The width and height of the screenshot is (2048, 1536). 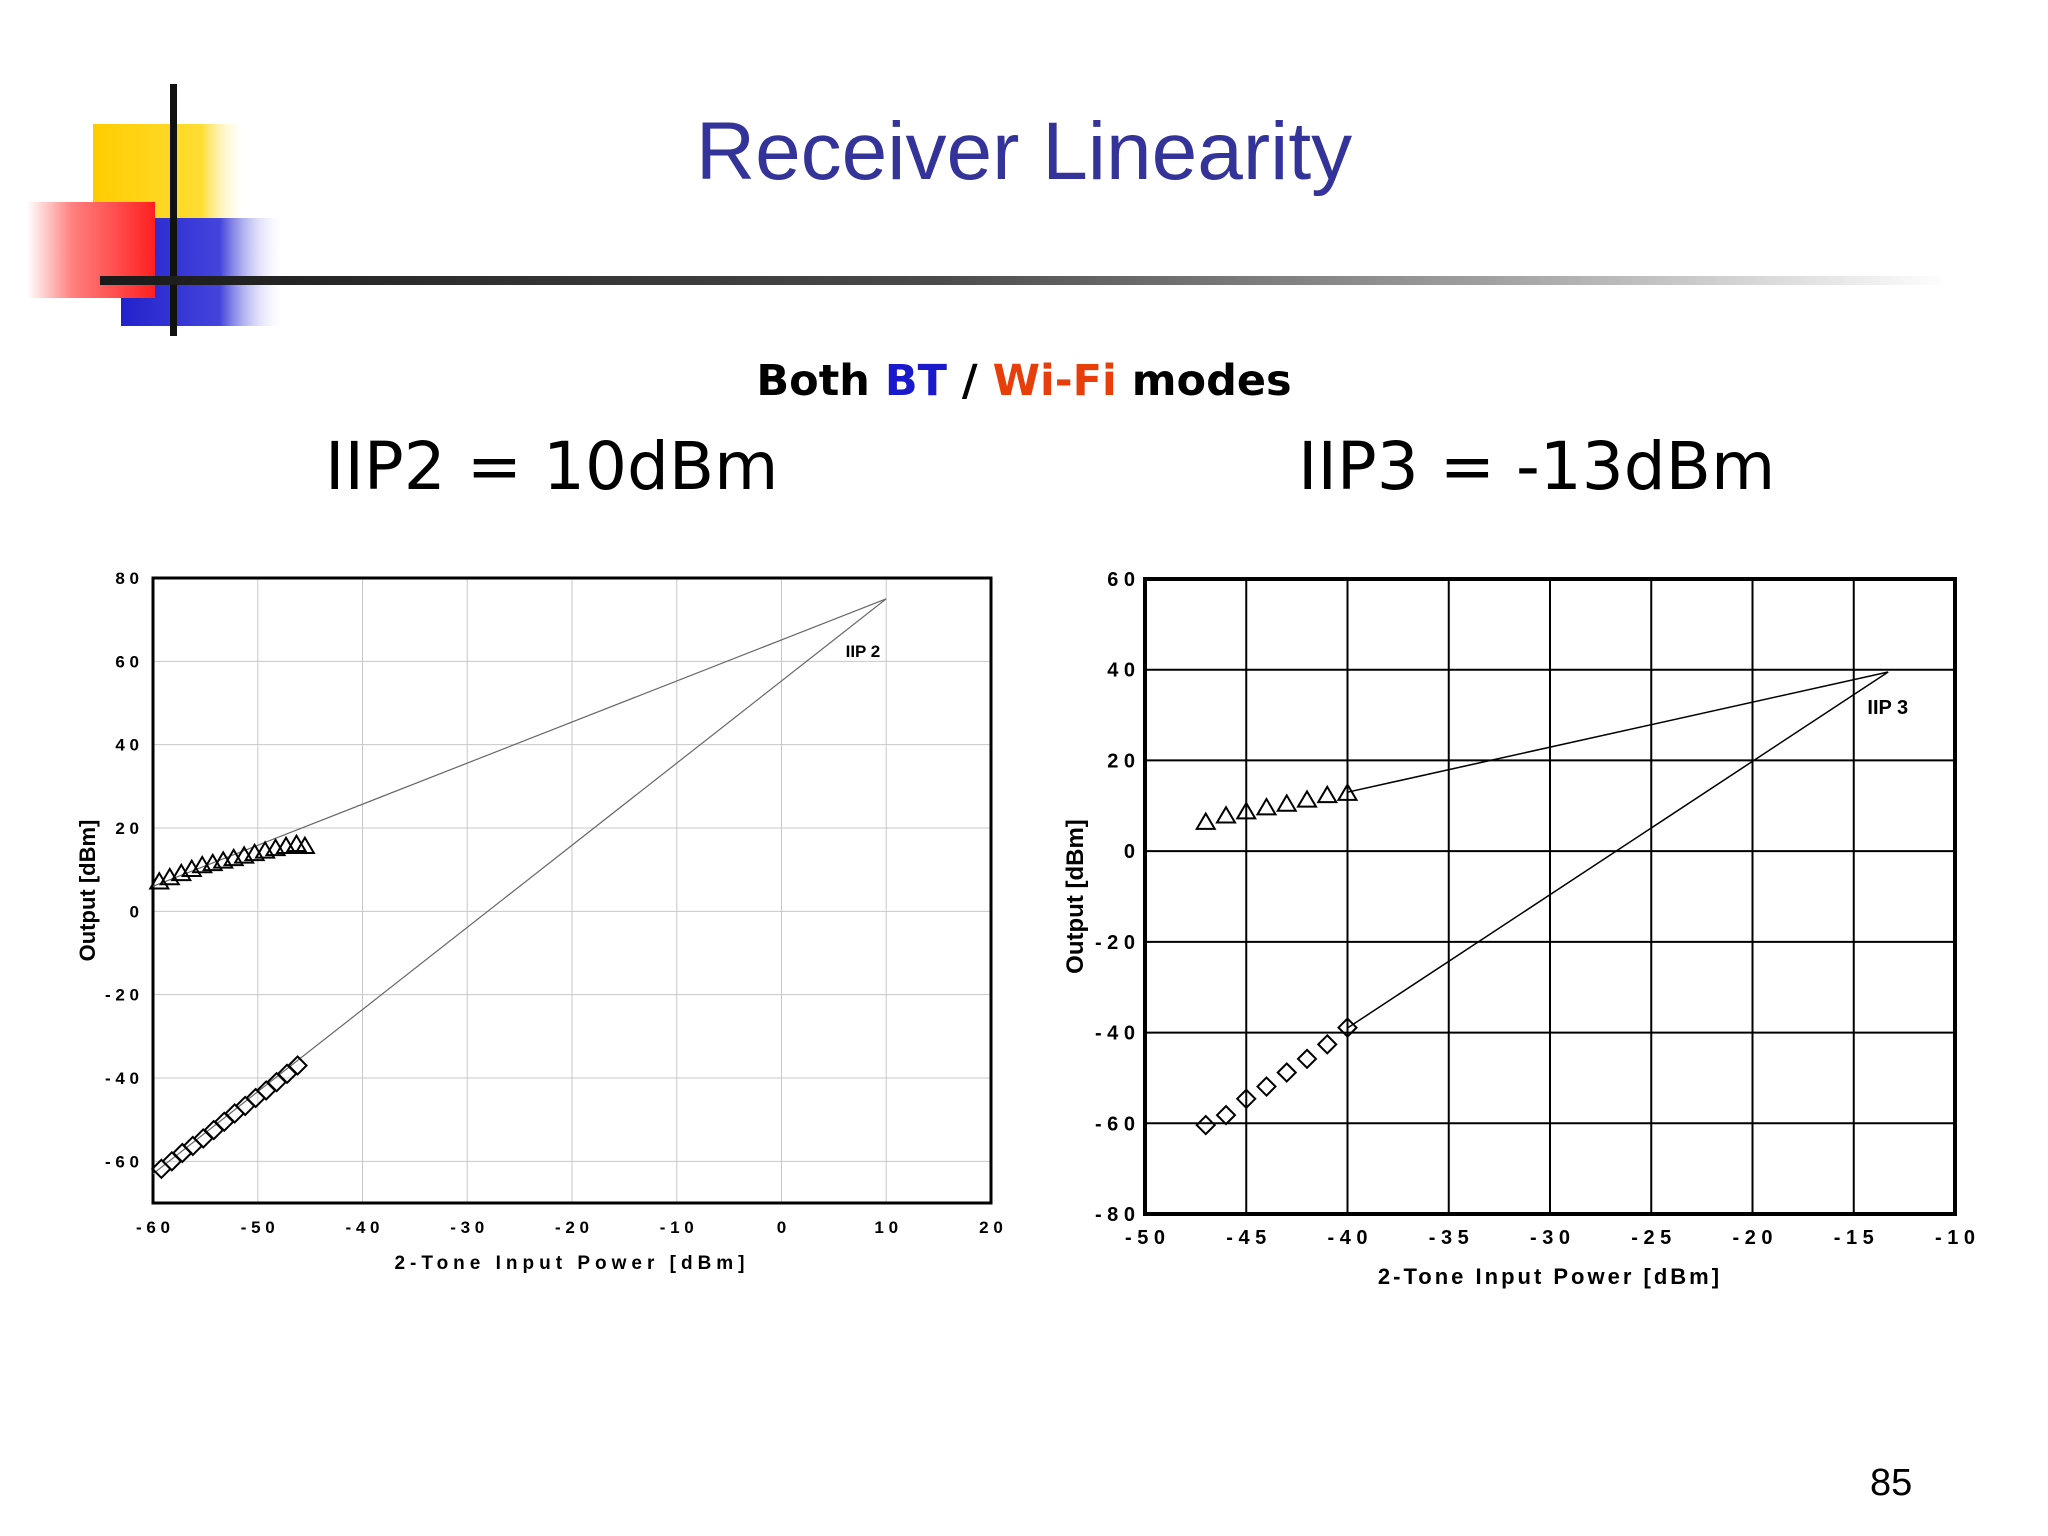 What do you see at coordinates (1537, 466) in the screenshot?
I see `iip3-label: IIP3 = -13dBm` at bounding box center [1537, 466].